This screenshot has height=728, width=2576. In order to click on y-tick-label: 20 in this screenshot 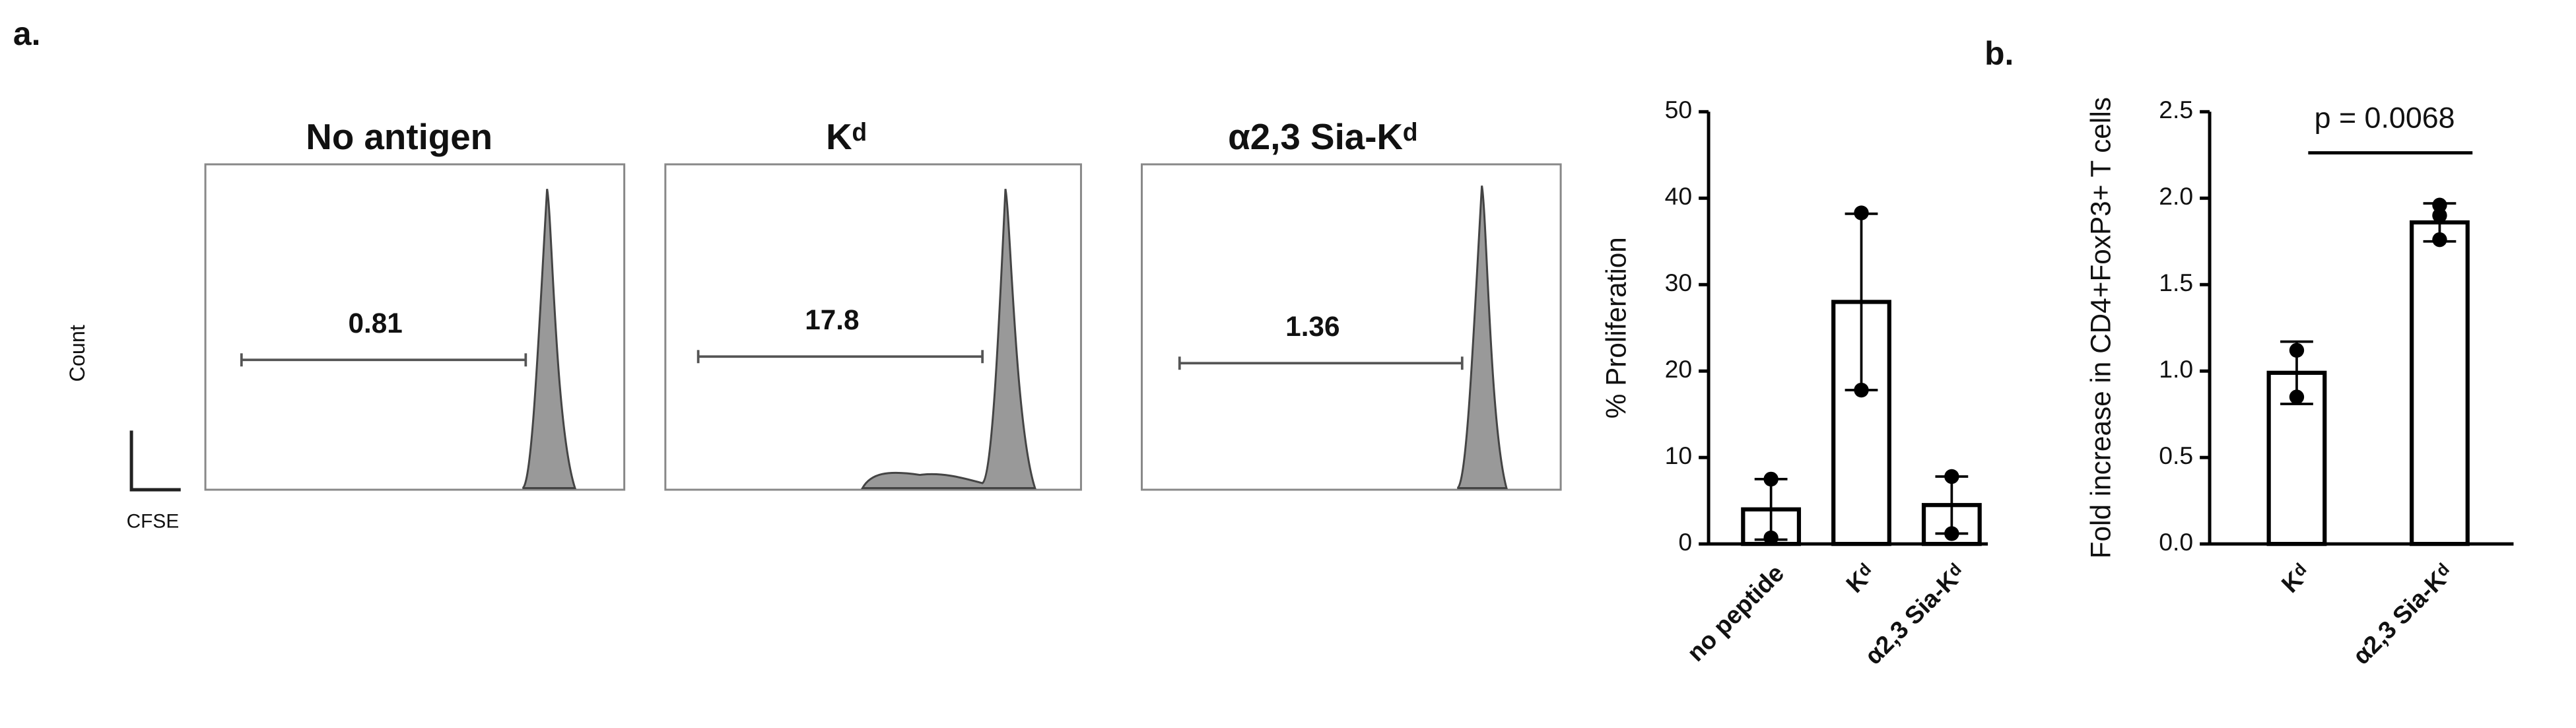, I will do `click(1679, 369)`.